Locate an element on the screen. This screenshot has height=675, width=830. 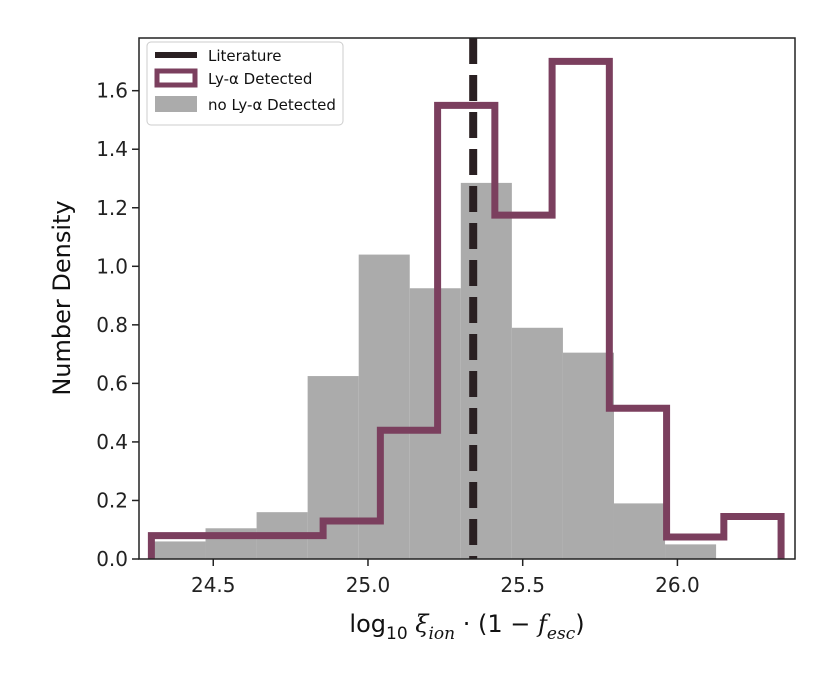
y-axis-label: Number Density is located at coordinates (62, 297).